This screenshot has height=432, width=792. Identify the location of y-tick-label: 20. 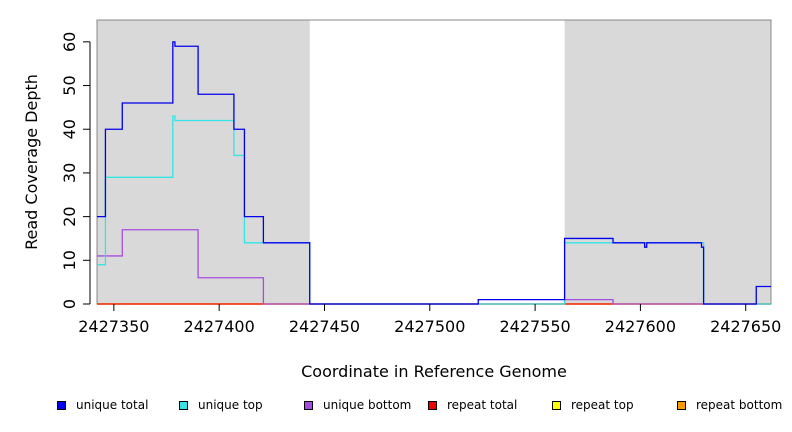
(69, 216).